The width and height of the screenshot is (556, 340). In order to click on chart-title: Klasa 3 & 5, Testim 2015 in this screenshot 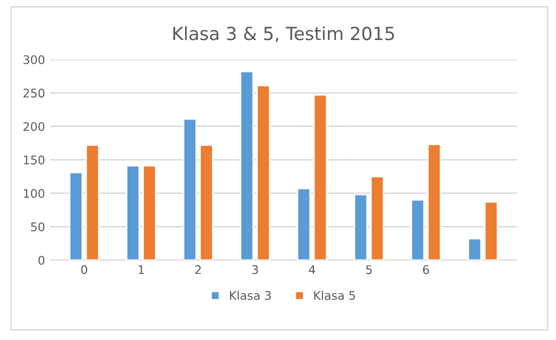, I will do `click(283, 34)`.